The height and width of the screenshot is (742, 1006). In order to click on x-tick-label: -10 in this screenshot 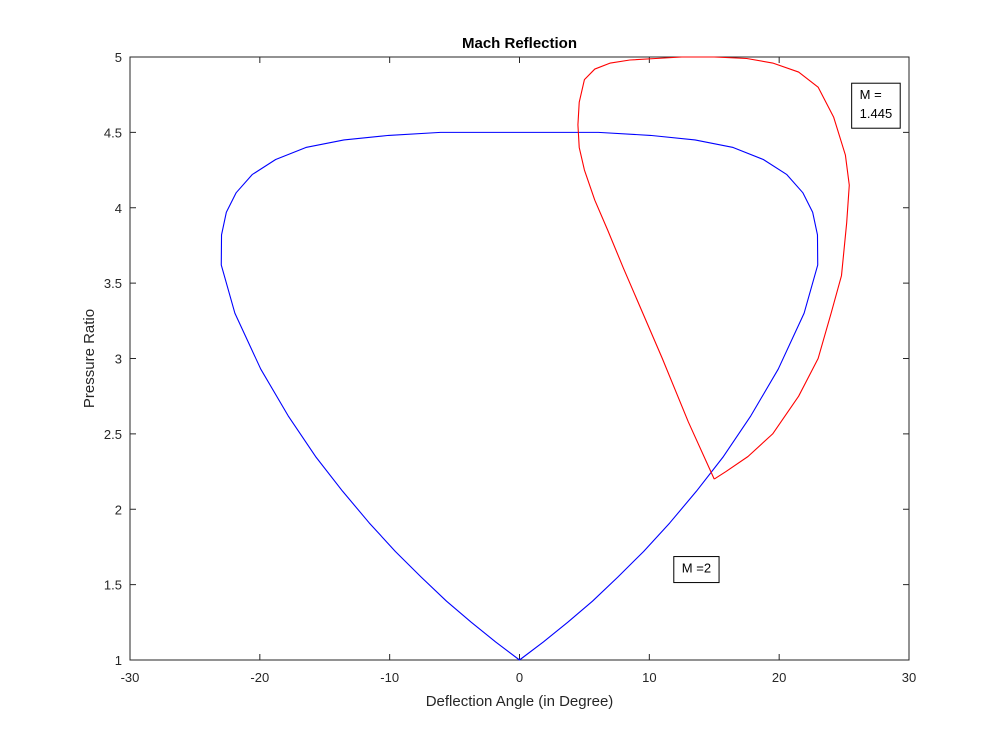, I will do `click(389, 677)`.